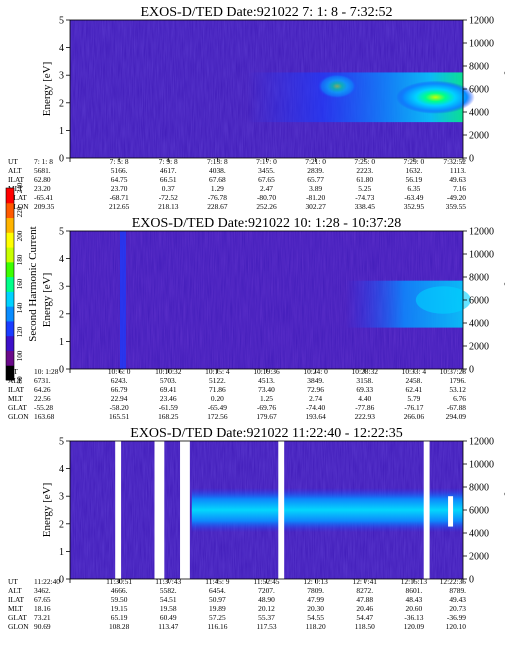 This screenshot has width=505, height=649. I want to click on table-cell: 57.25, so click(217, 617).